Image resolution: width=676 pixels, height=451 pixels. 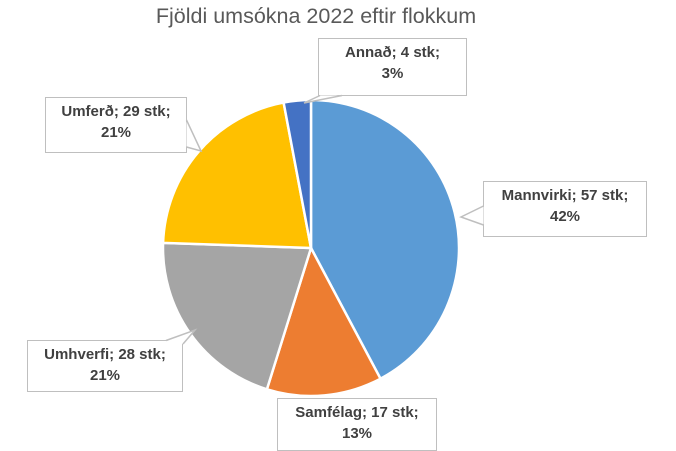 What do you see at coordinates (357, 412) in the screenshot?
I see `data-label-text: Samfélag; 17 stk;` at bounding box center [357, 412].